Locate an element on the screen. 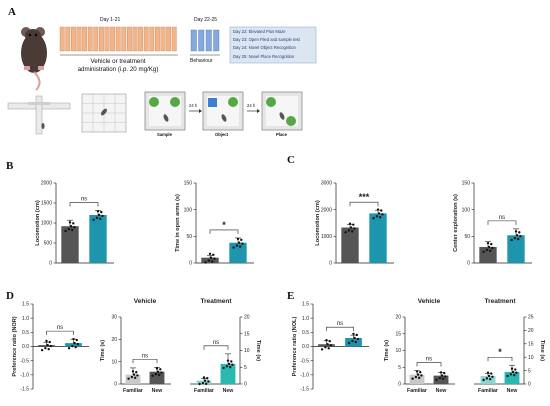  significance-label: * is located at coordinates (500, 352).